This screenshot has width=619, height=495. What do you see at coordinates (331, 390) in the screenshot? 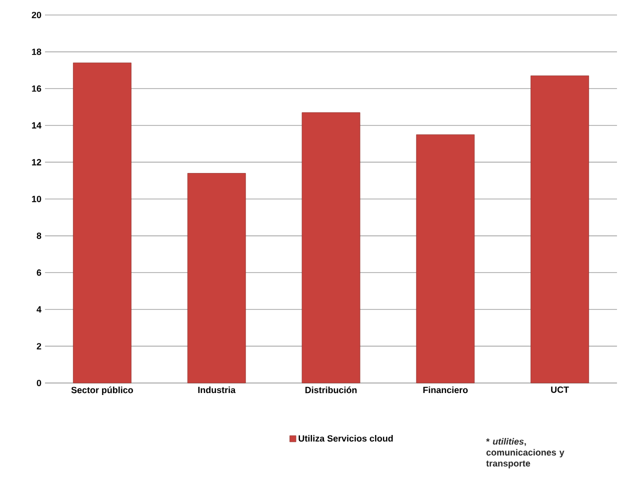
I see `x-tick-label: Distribución` at bounding box center [331, 390].